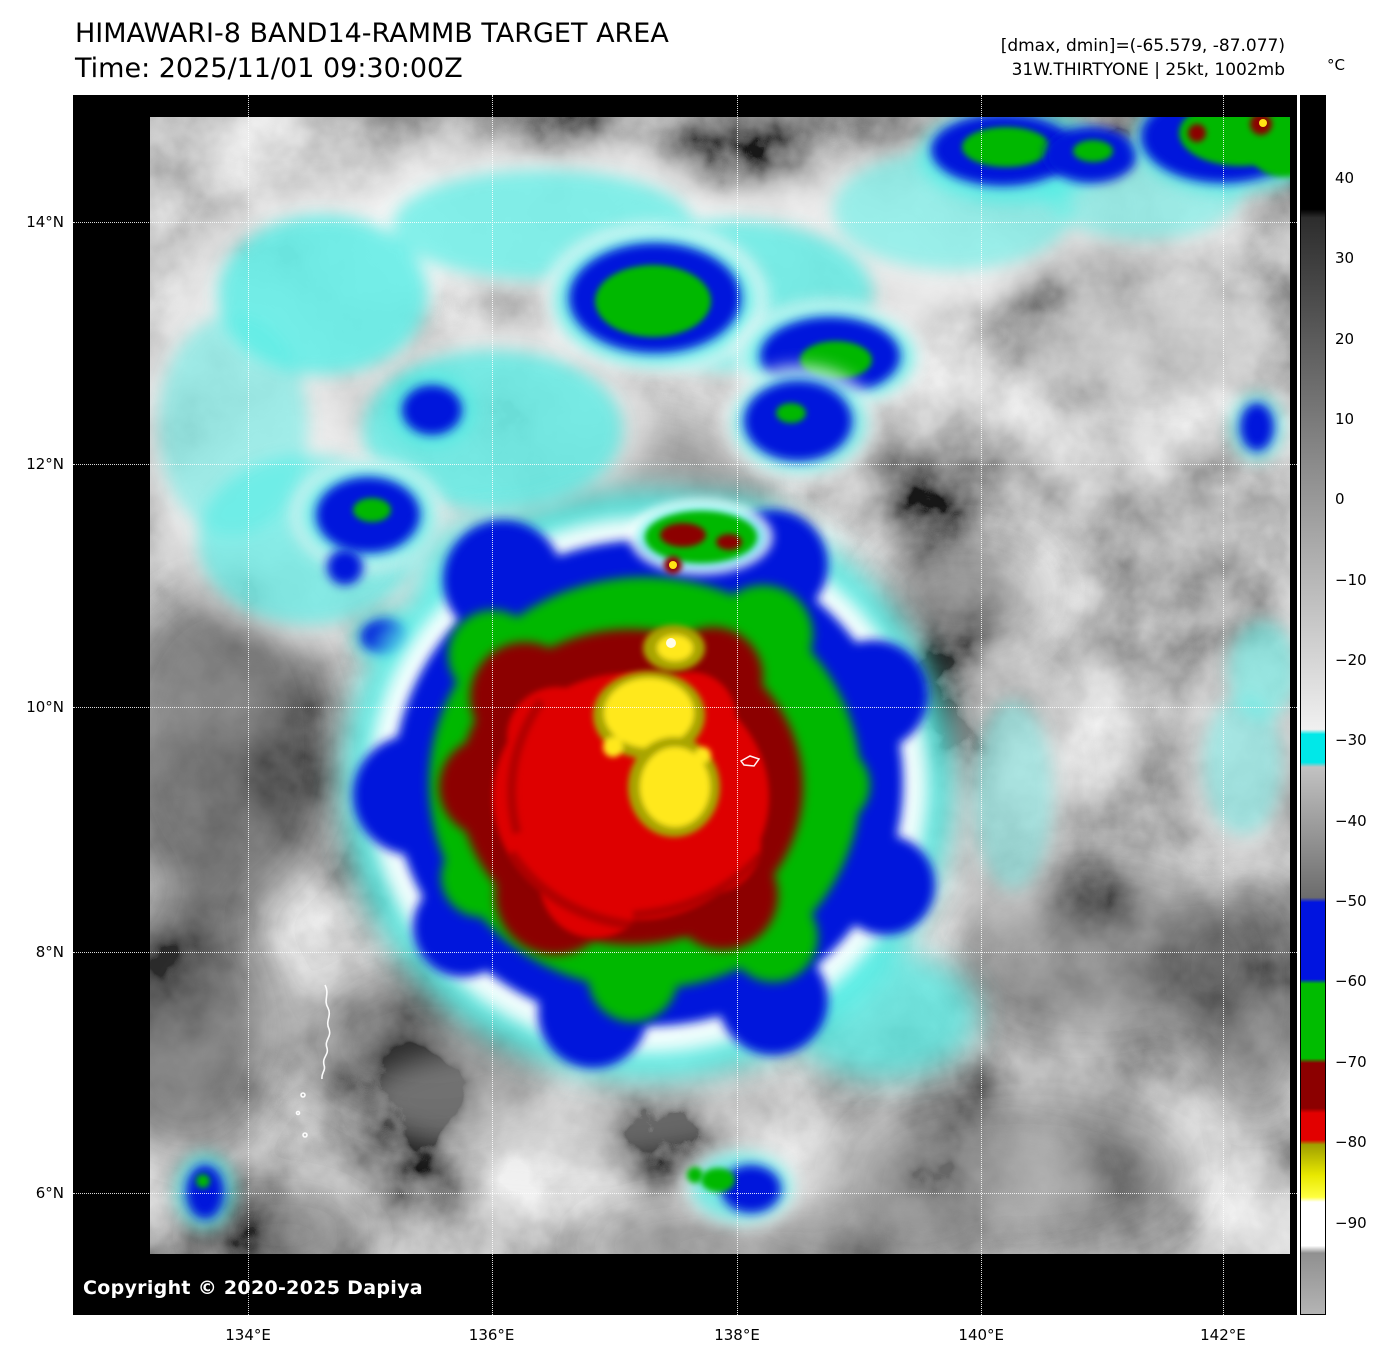 The height and width of the screenshot is (1359, 1390). I want to click on colorbar-tick-label: 20, so click(1345, 338).